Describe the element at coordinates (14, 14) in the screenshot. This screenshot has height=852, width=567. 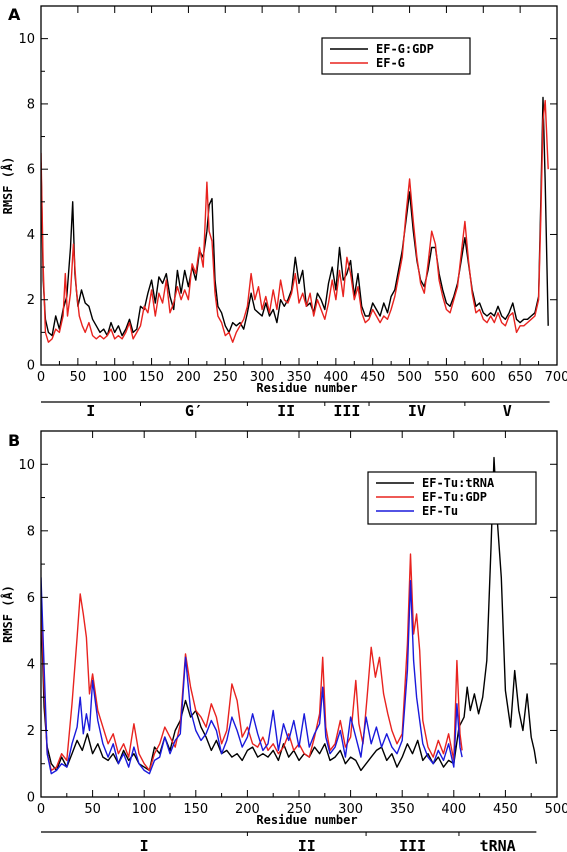
I see `panel-letter: A` at that location.